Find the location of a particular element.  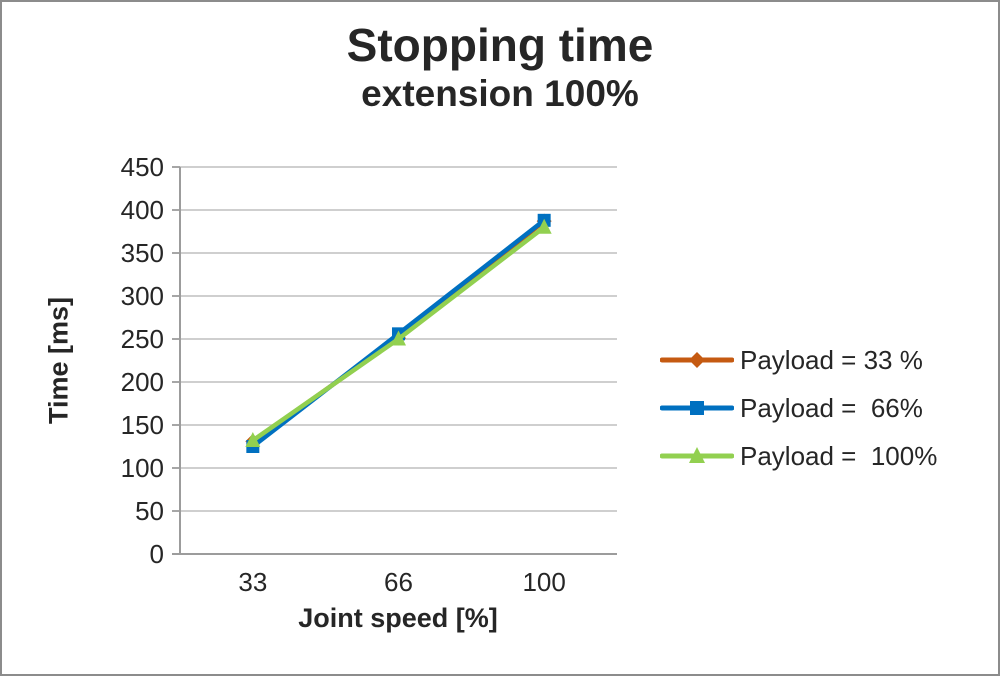

legend-marker-triangle-icon is located at coordinates (697, 455).